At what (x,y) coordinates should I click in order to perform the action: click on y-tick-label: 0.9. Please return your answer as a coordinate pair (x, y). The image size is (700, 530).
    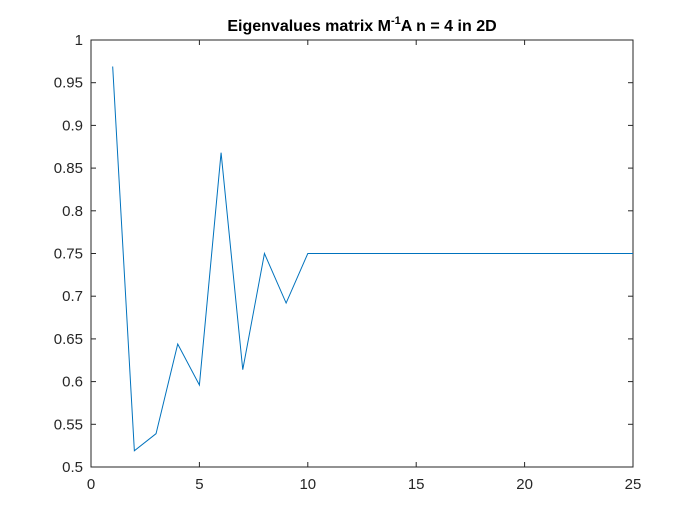
    Looking at the image, I should click on (72, 125).